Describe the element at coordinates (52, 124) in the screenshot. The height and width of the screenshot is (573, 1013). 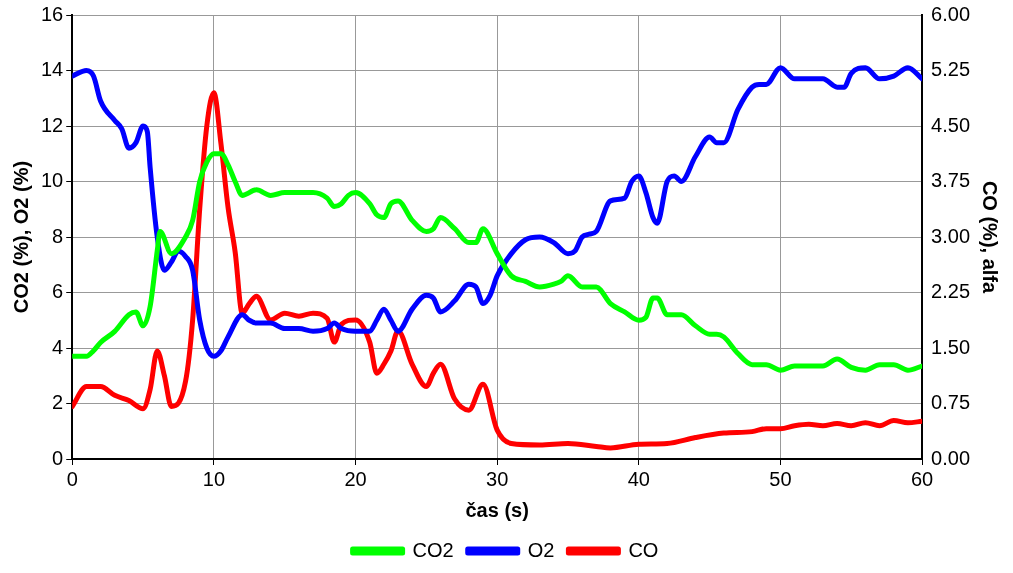
I see `y-tick-label: 12` at that location.